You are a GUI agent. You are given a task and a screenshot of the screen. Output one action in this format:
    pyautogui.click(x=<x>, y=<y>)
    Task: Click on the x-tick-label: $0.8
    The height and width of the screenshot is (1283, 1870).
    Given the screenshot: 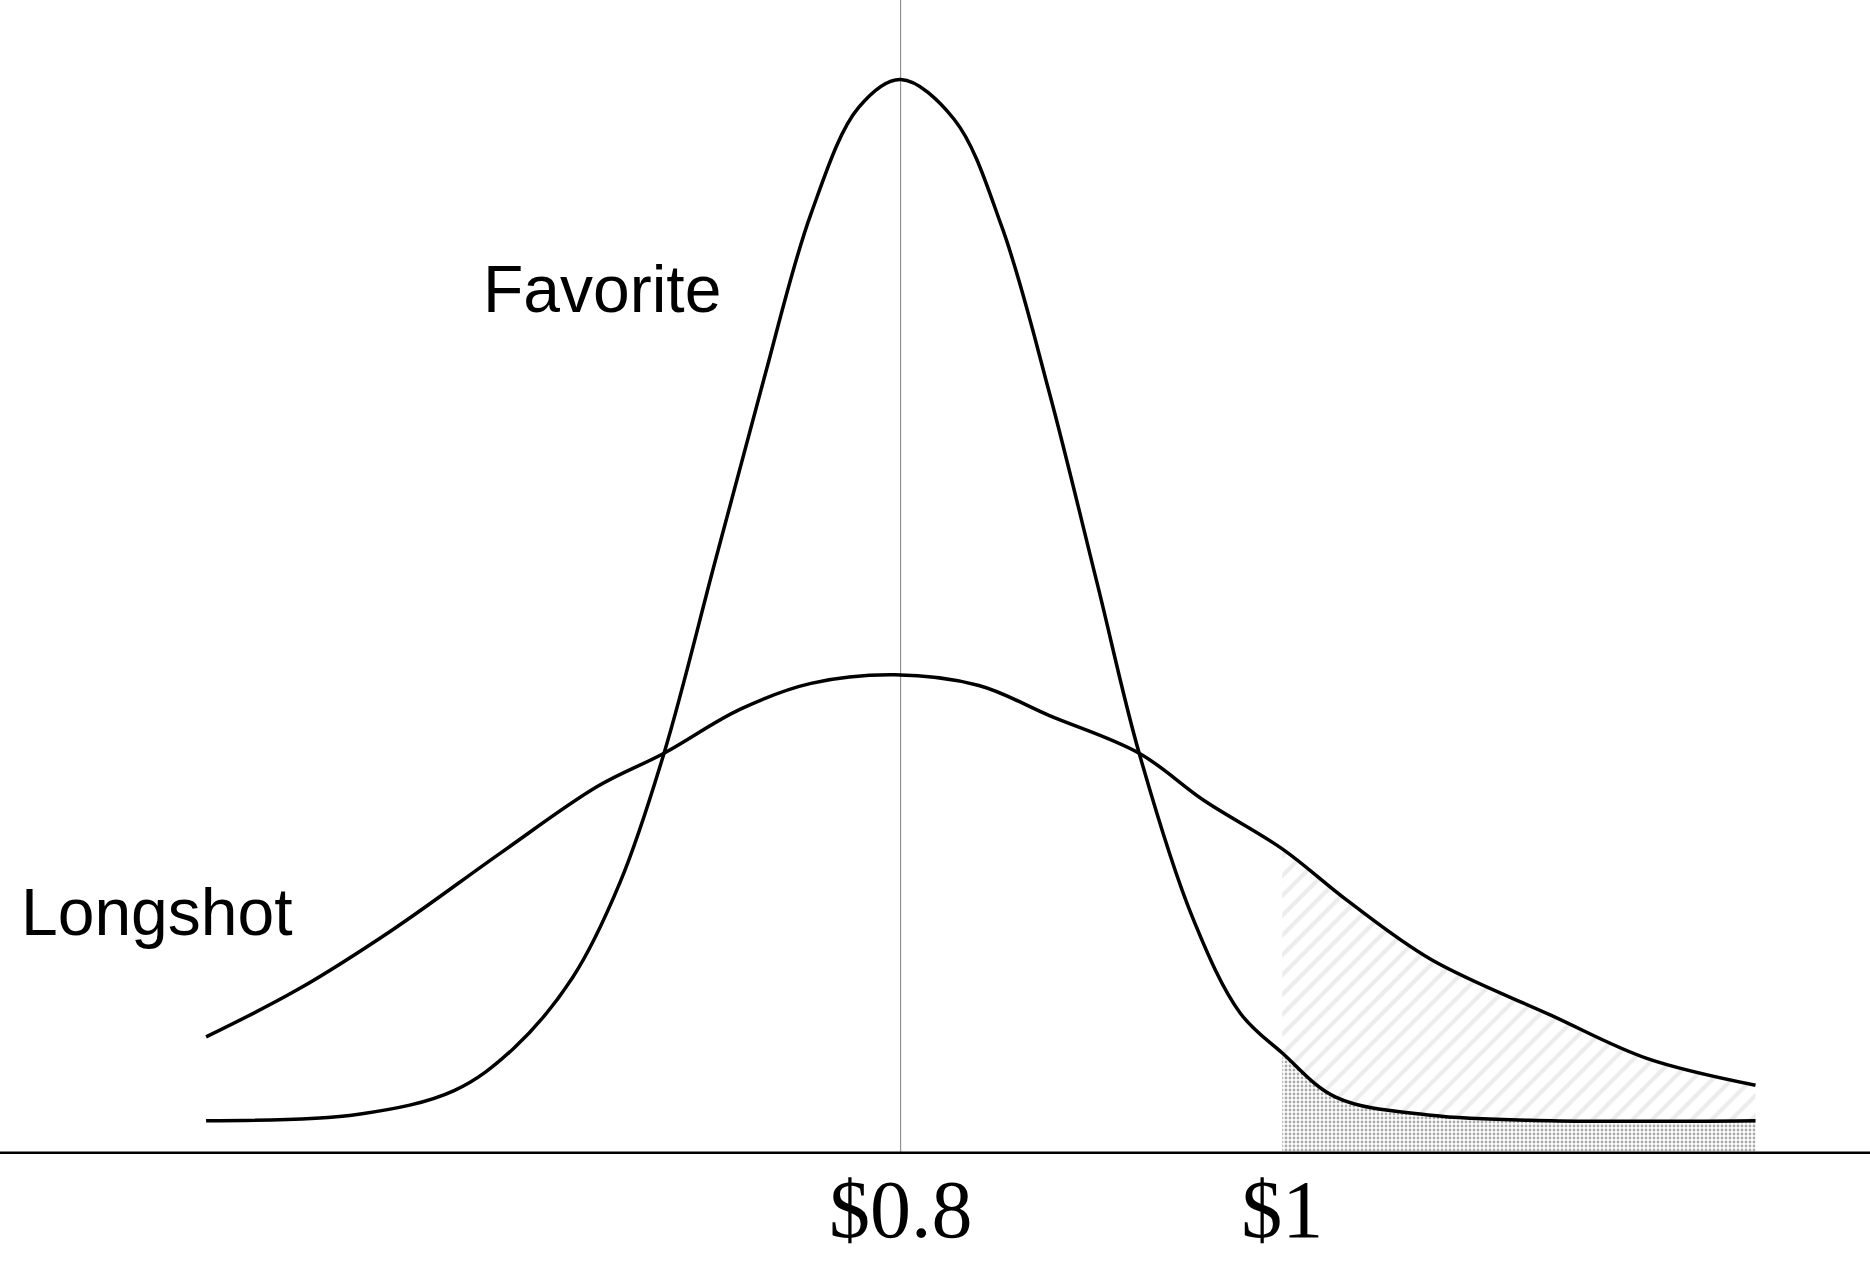 What is the action you would take?
    pyautogui.click(x=900, y=1209)
    